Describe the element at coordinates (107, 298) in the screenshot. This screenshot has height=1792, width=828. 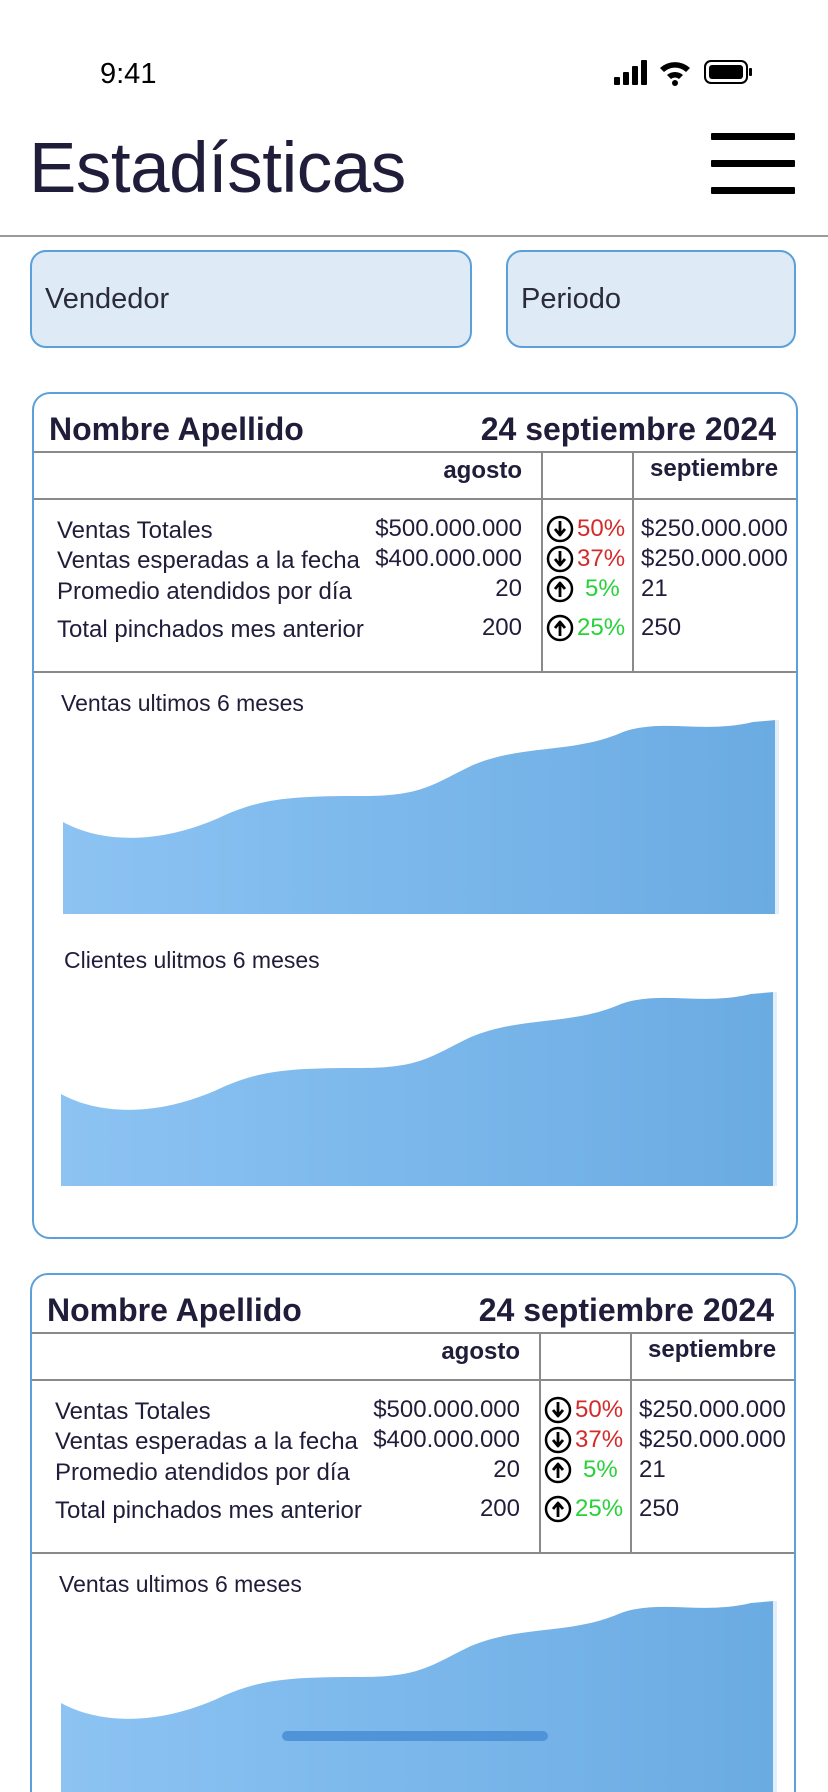
I see `seller-filter-label: Vendedor` at that location.